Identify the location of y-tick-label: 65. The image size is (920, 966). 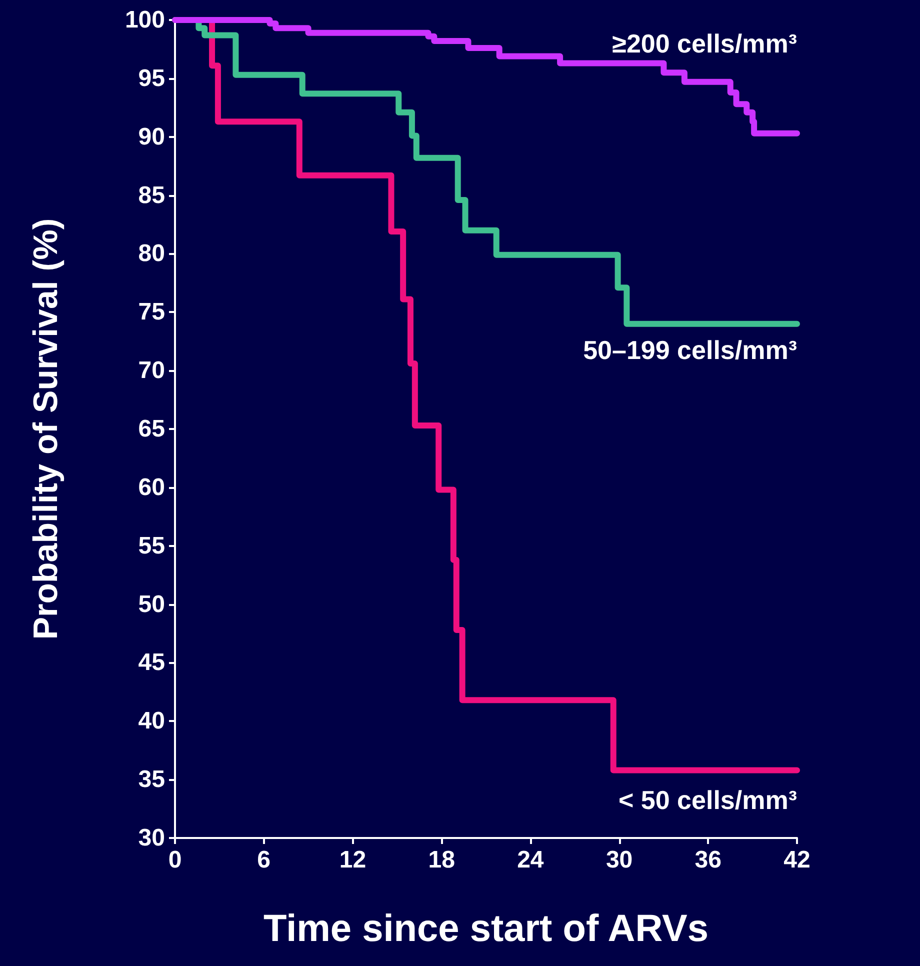
(151, 429).